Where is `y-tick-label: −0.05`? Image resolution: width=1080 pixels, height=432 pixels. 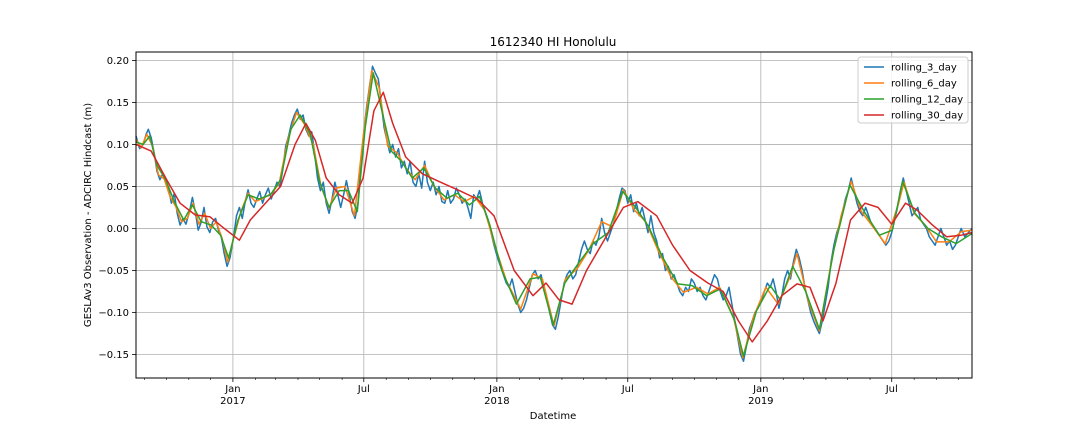
y-tick-label: −0.05 is located at coordinates (113, 271).